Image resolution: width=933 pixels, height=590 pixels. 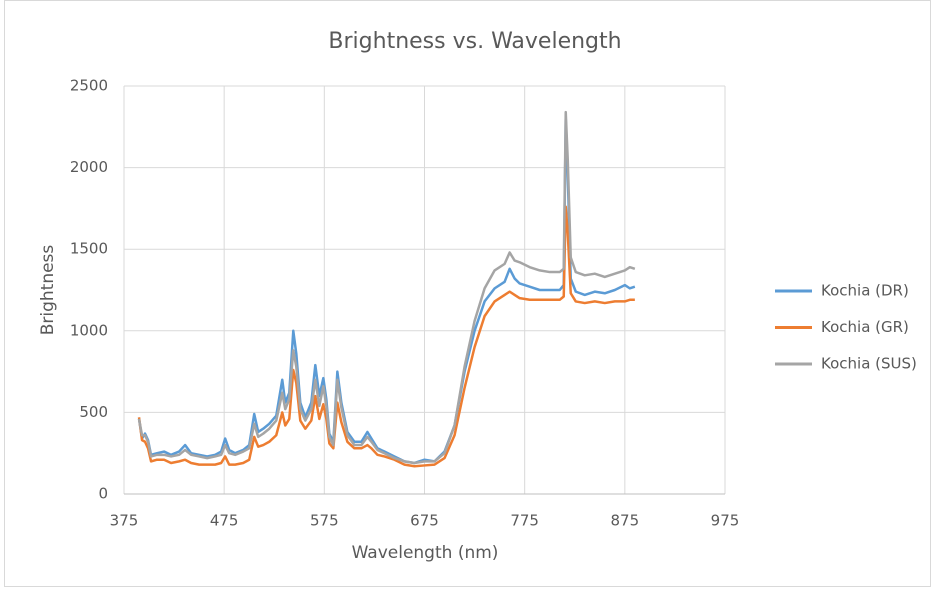 I want to click on x-tick-label: 775, so click(x=524, y=521).